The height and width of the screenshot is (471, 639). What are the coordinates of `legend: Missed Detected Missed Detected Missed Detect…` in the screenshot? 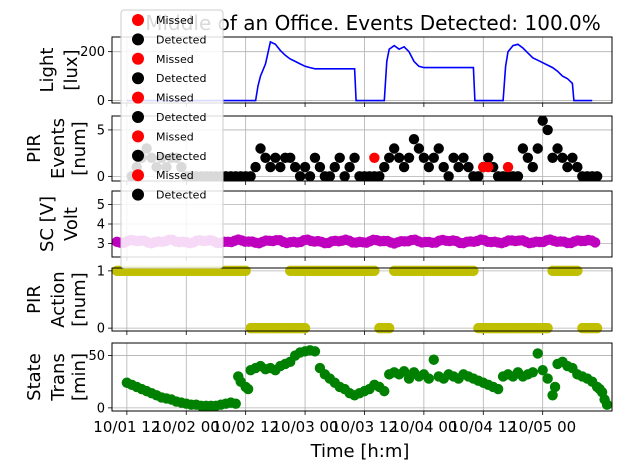 It's located at (172, 139).